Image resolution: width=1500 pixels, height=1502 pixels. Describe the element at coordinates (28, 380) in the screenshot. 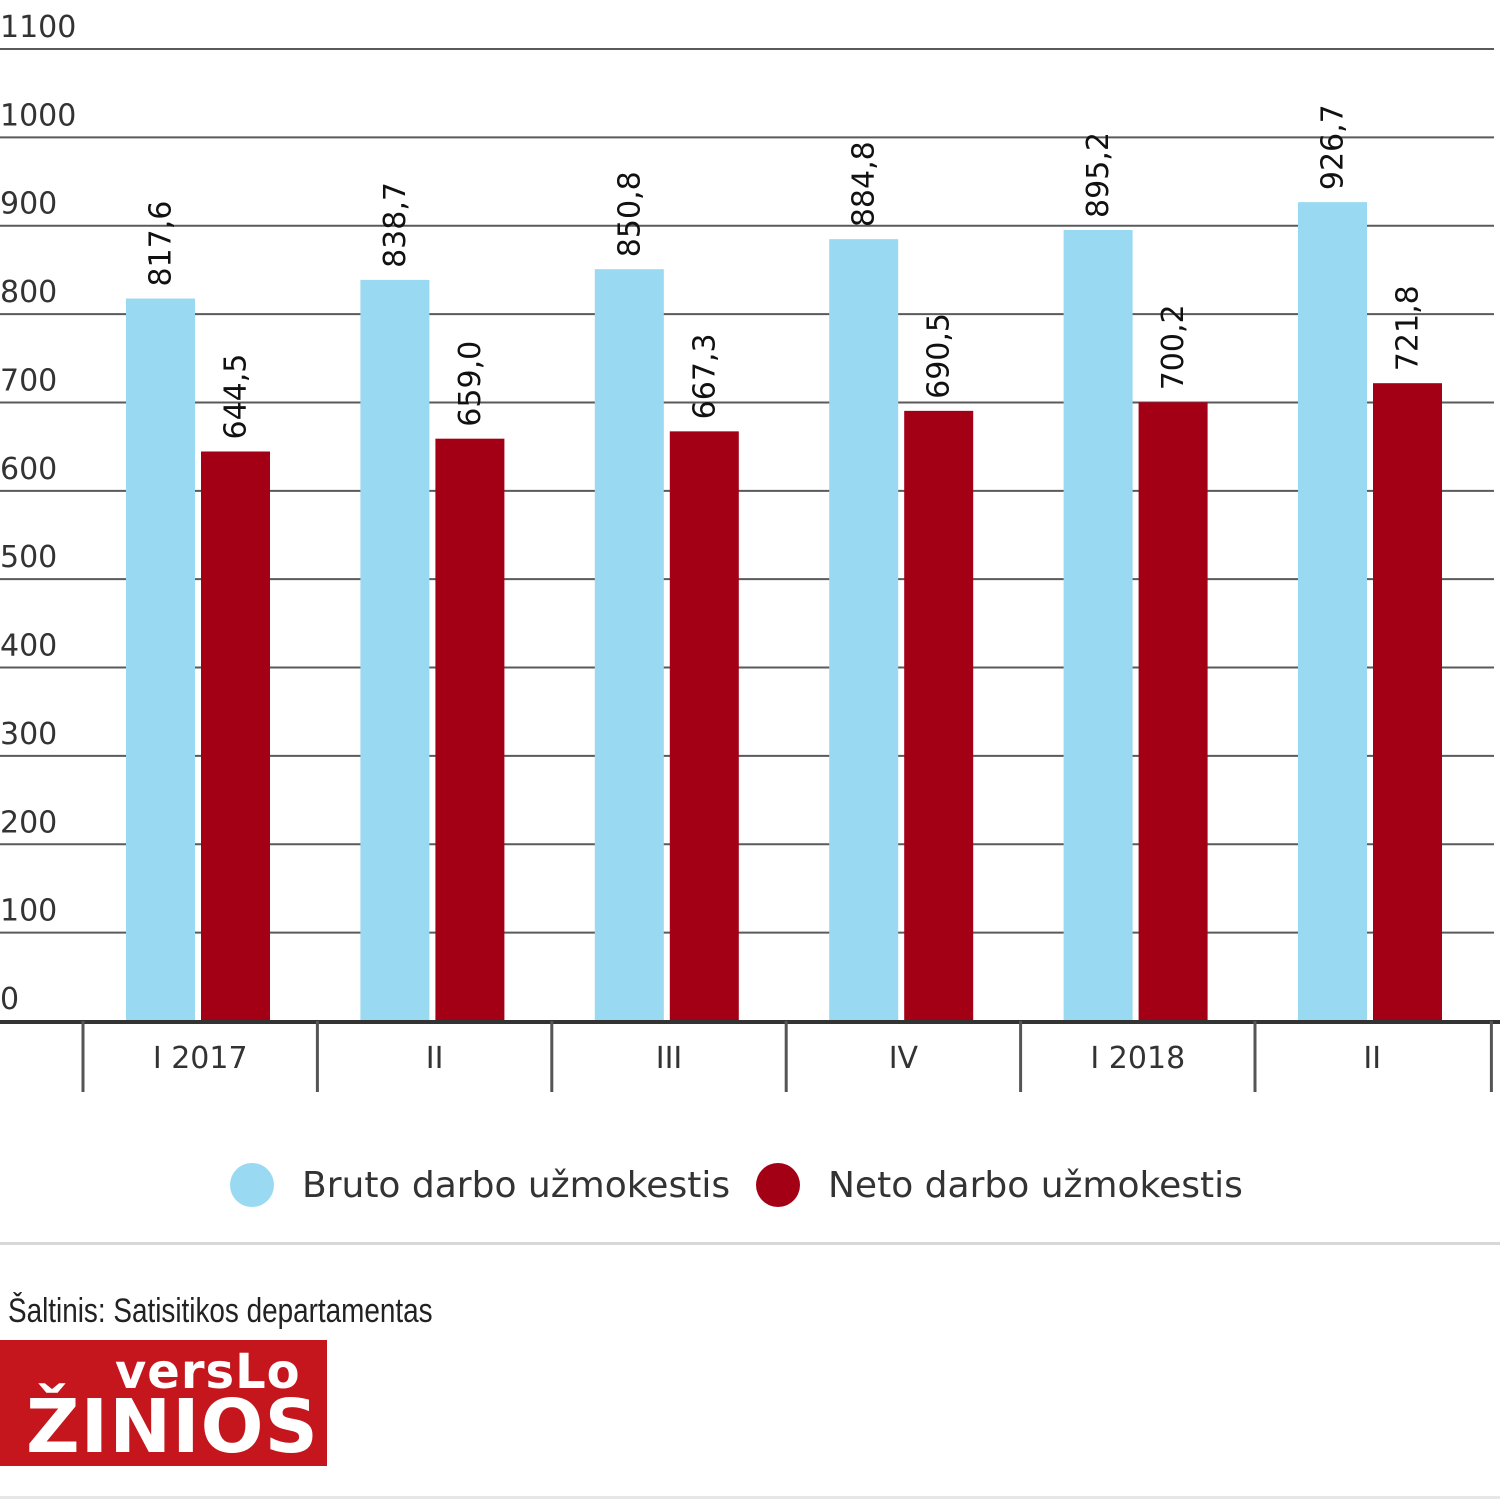

I see `y-tick-label-700: 700` at that location.